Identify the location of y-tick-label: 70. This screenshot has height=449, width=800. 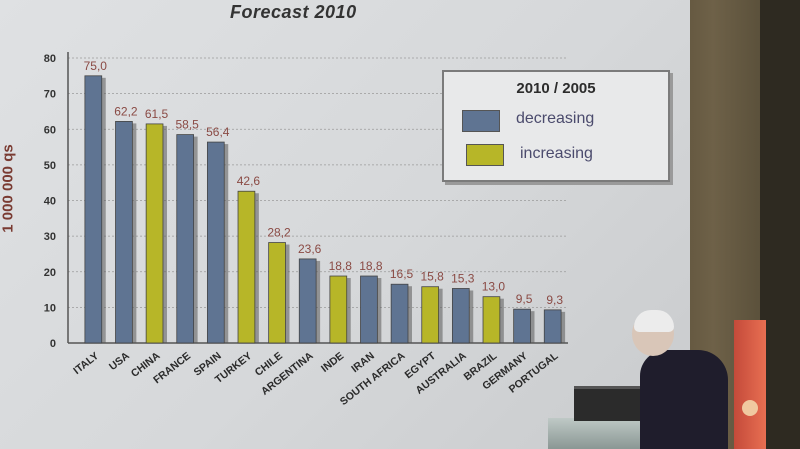
(50, 95).